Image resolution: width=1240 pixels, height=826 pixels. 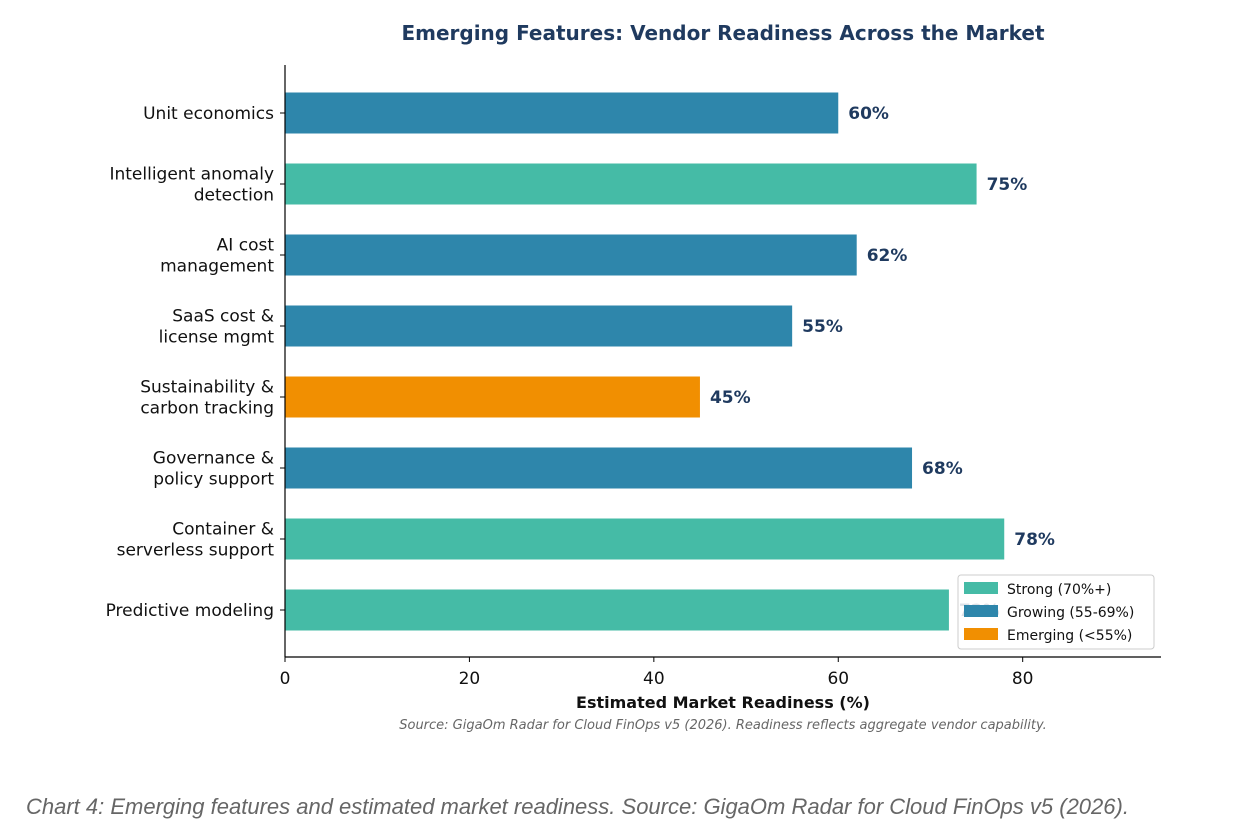 I want to click on data-label: 68%, so click(x=942, y=469).